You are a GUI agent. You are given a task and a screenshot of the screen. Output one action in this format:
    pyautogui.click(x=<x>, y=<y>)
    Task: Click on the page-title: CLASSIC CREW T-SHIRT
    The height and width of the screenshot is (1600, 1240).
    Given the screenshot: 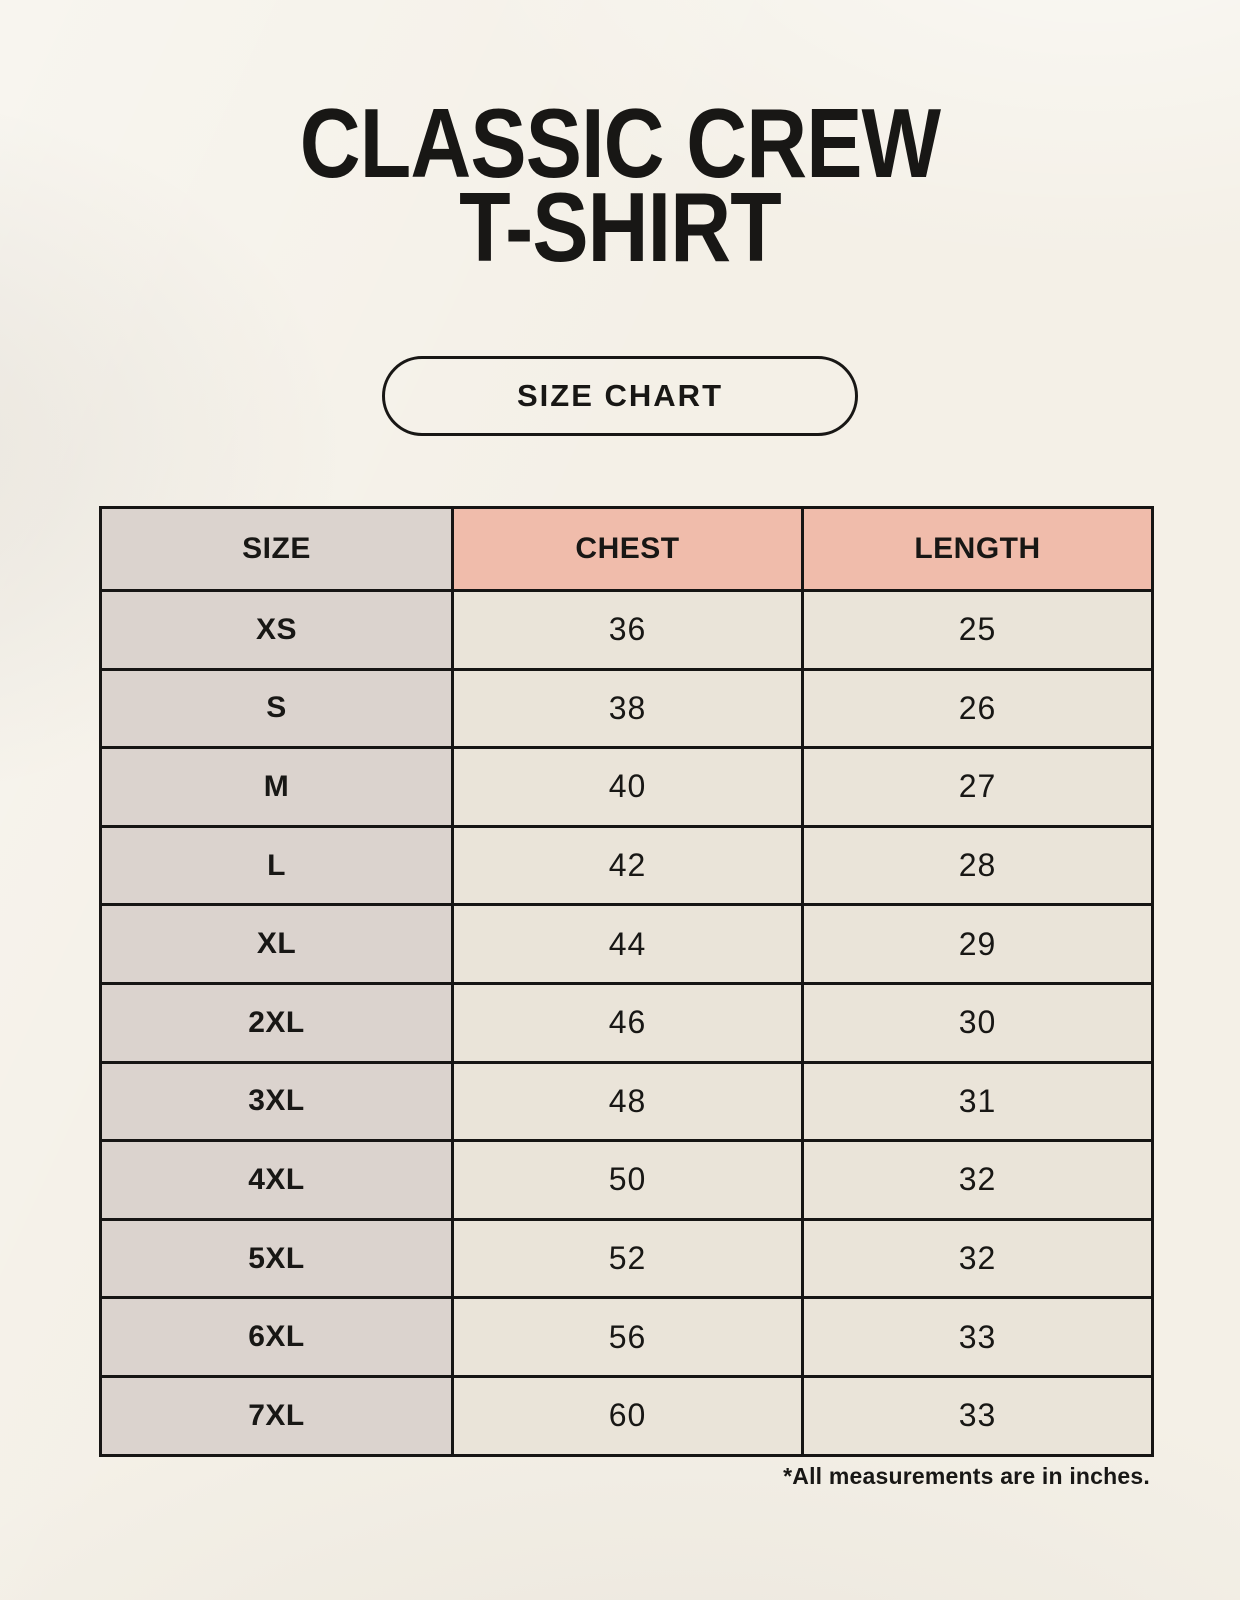 What is the action you would take?
    pyautogui.click(x=620, y=185)
    